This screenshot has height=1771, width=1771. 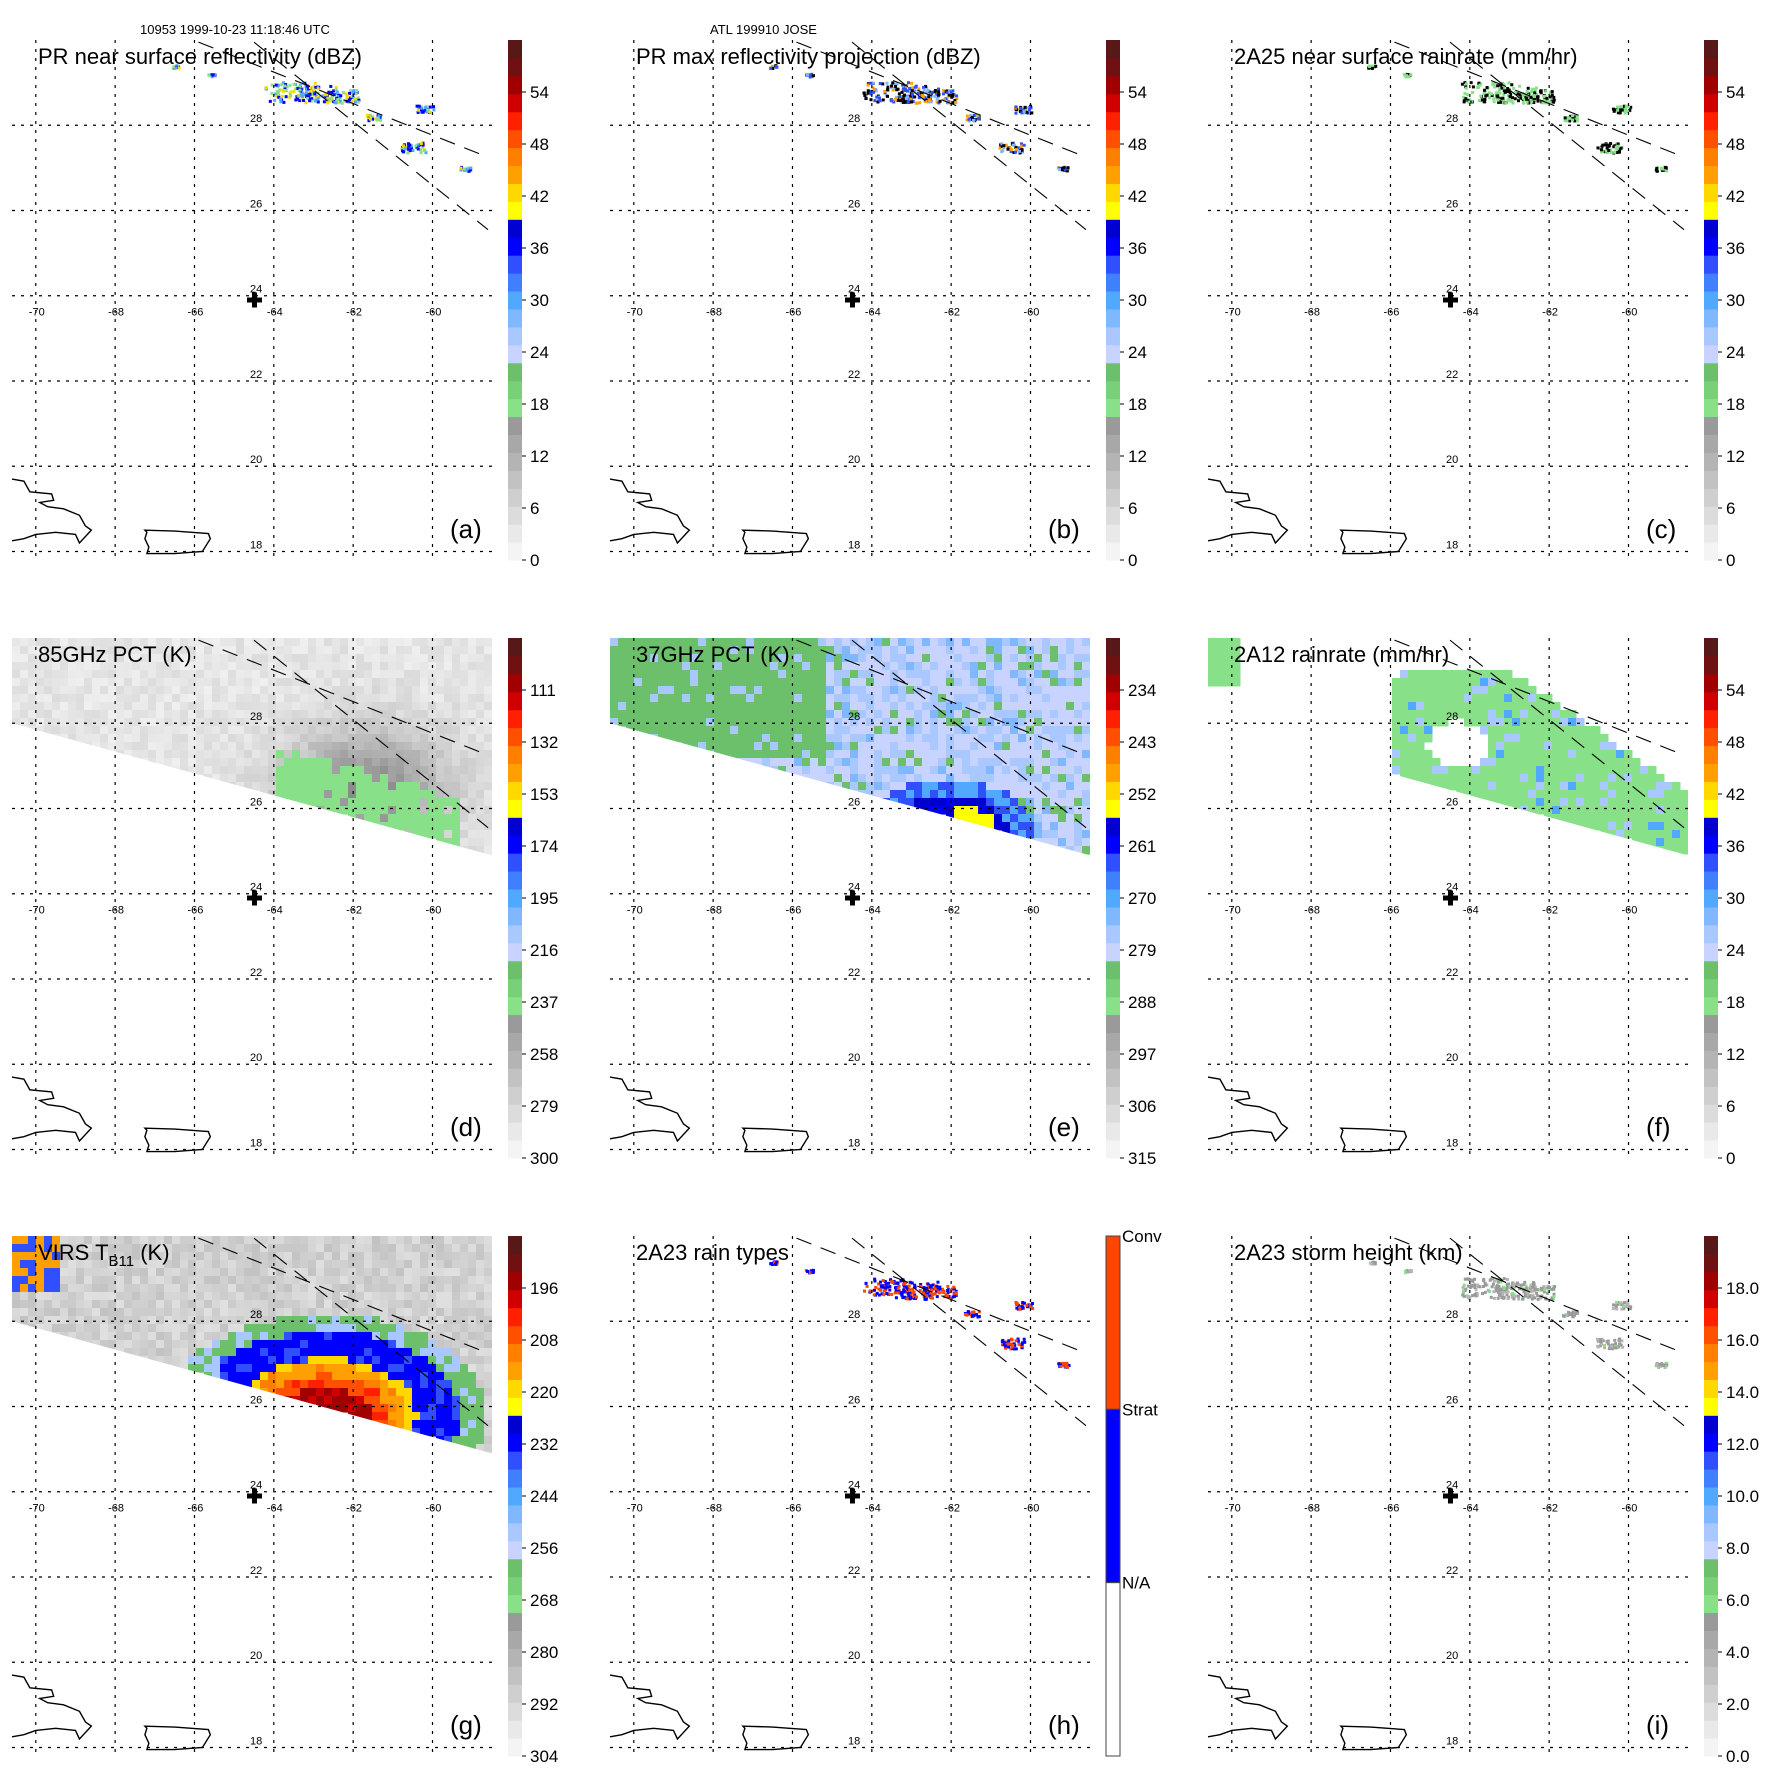 I want to click on lat-tick-label: 22, so click(x=256, y=375).